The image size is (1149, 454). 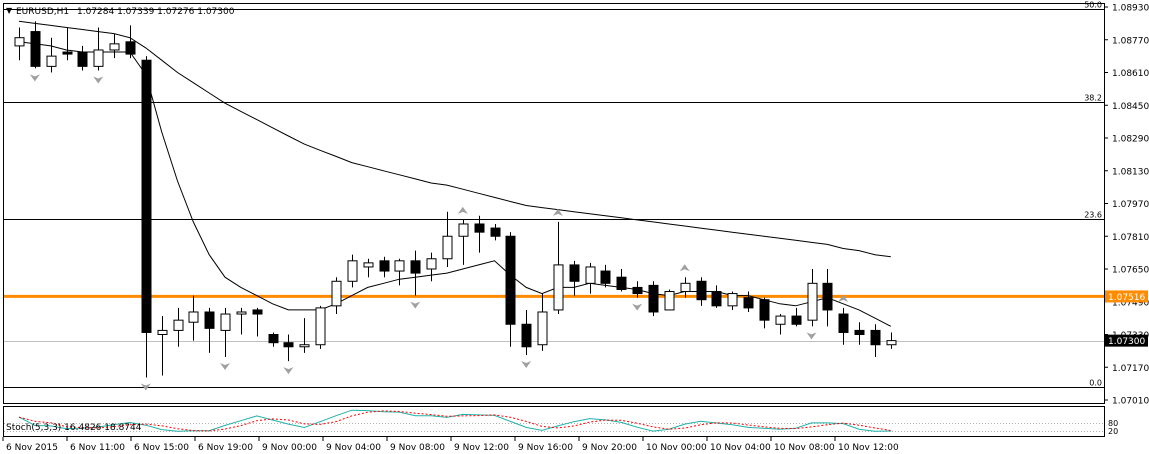 What do you see at coordinates (1130, 303) in the screenshot?
I see `price-tick-label-9: 1.07490` at bounding box center [1130, 303].